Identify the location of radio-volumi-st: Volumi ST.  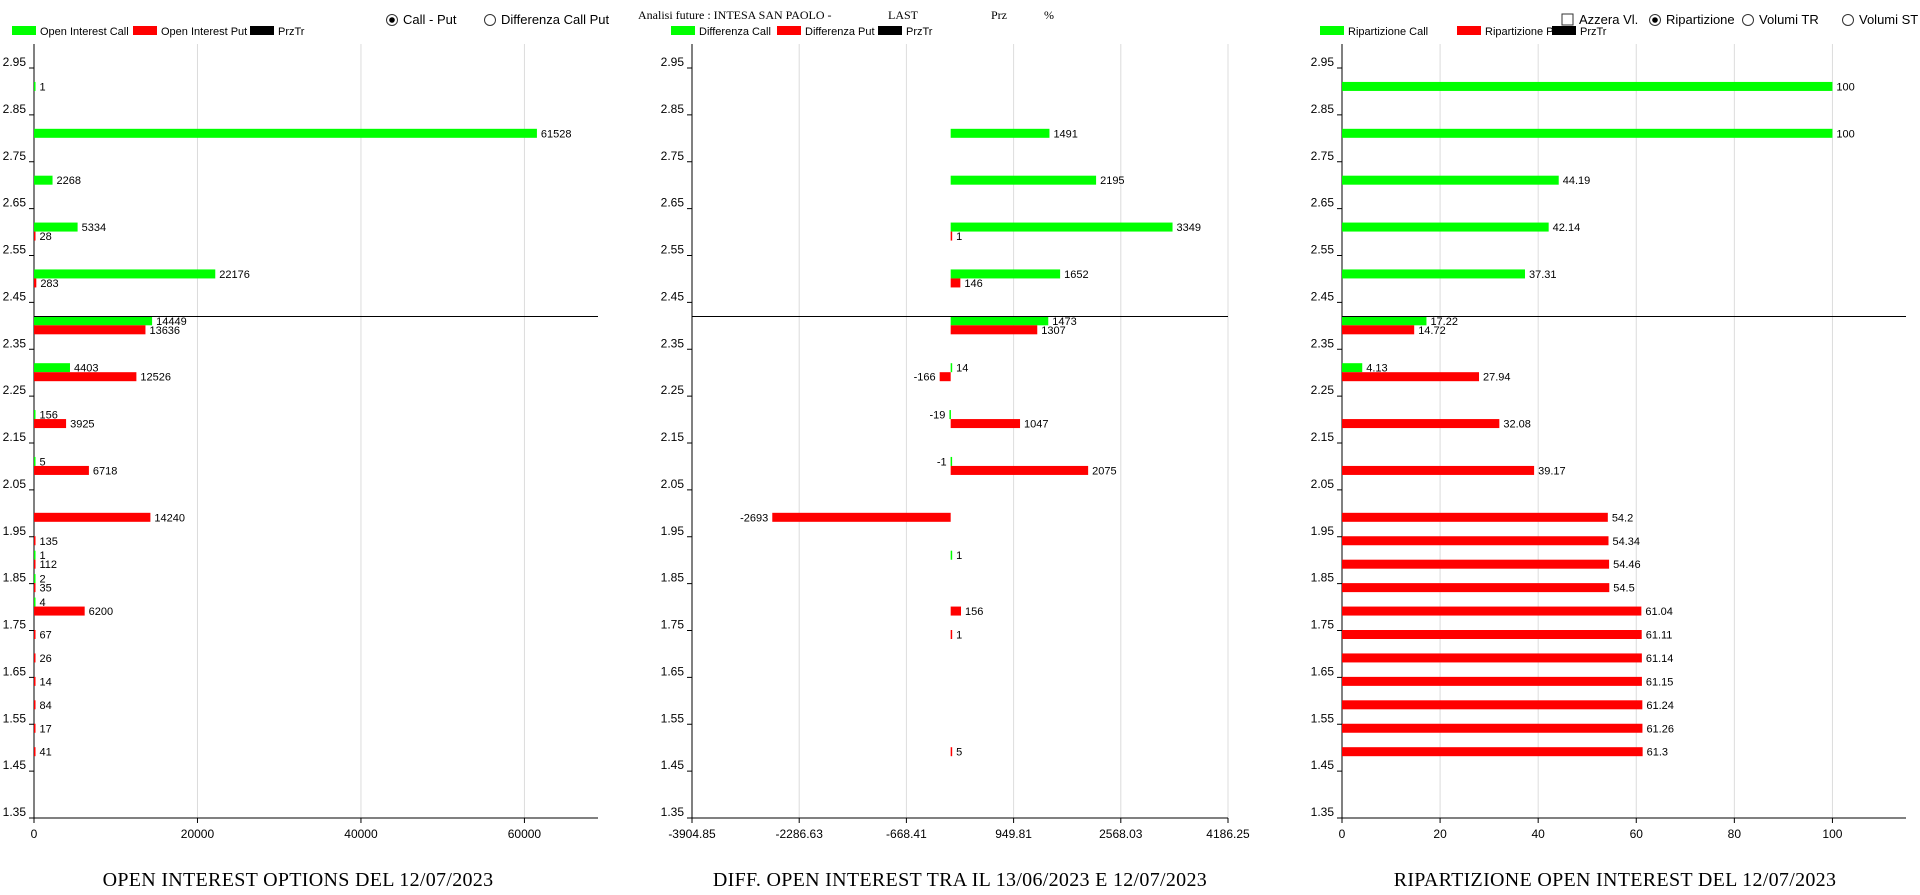
(1880, 19).